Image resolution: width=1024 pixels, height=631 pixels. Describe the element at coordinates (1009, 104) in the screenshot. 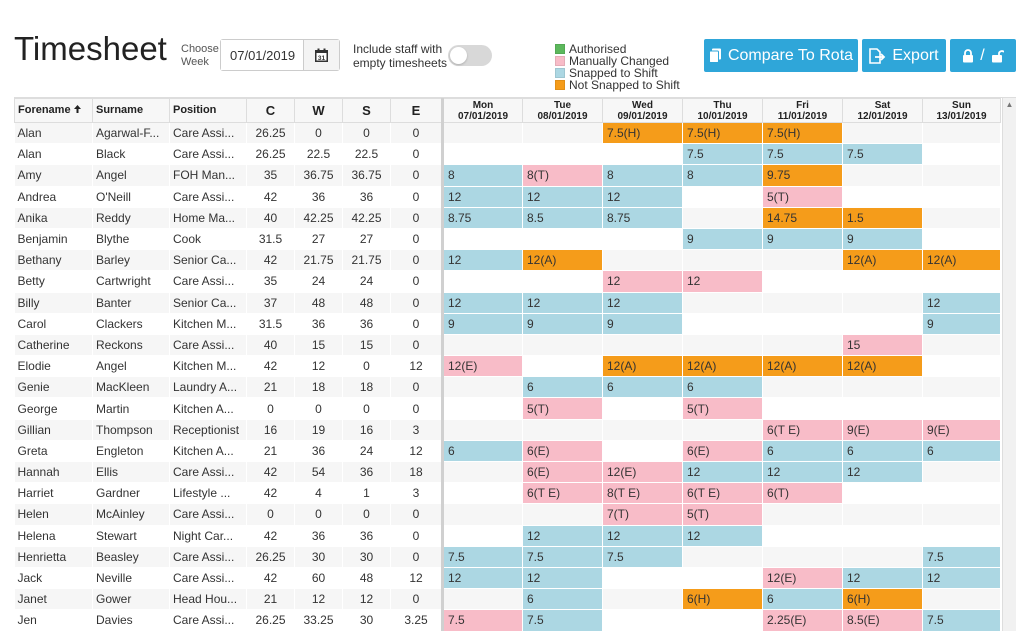

I see `scroll-up-icon: ▲` at that location.